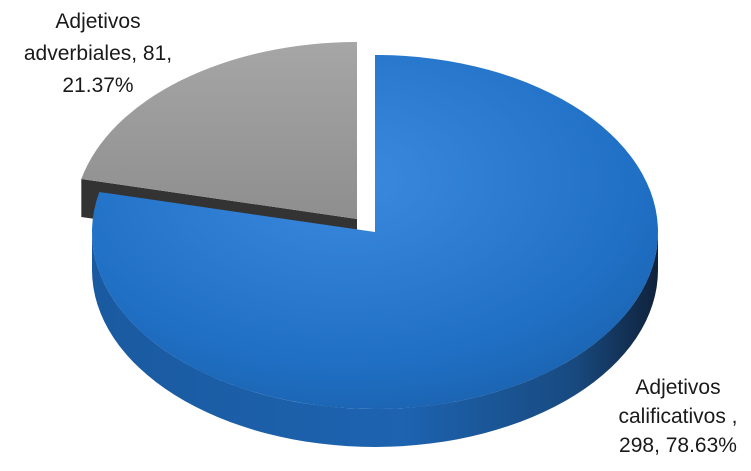  I want to click on data-label-adjetivos-calificativos: Adjetivos calificativos , 298, 78.63%, so click(677, 416).